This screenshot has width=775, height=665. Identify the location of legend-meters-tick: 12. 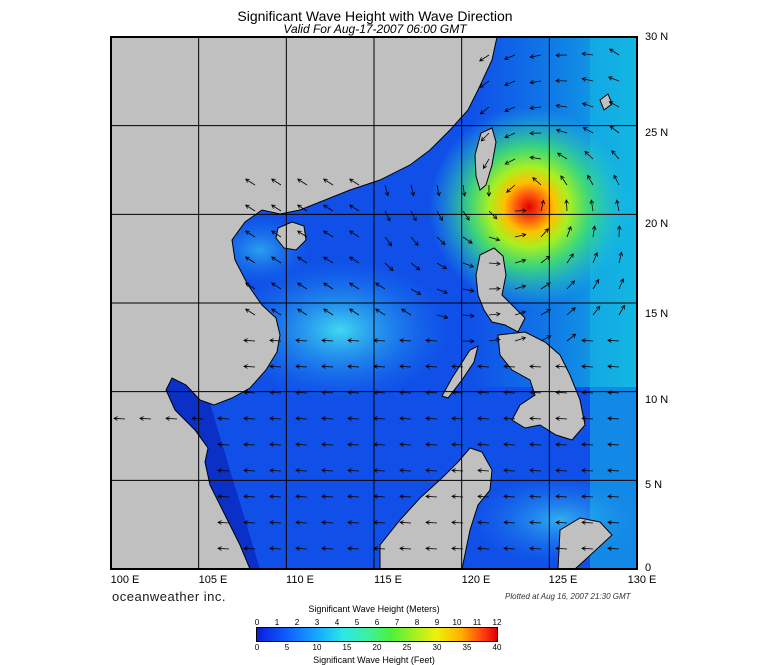
(497, 622).